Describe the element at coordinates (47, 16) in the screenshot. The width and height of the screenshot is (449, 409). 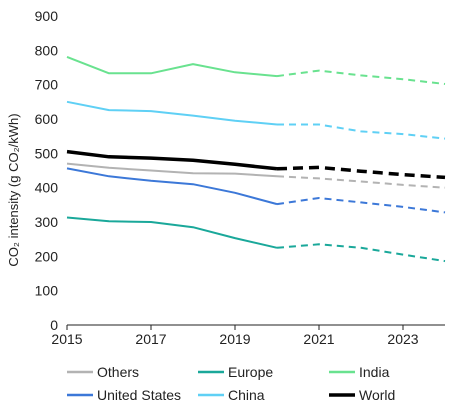
I see `y-tick-label: 900` at that location.